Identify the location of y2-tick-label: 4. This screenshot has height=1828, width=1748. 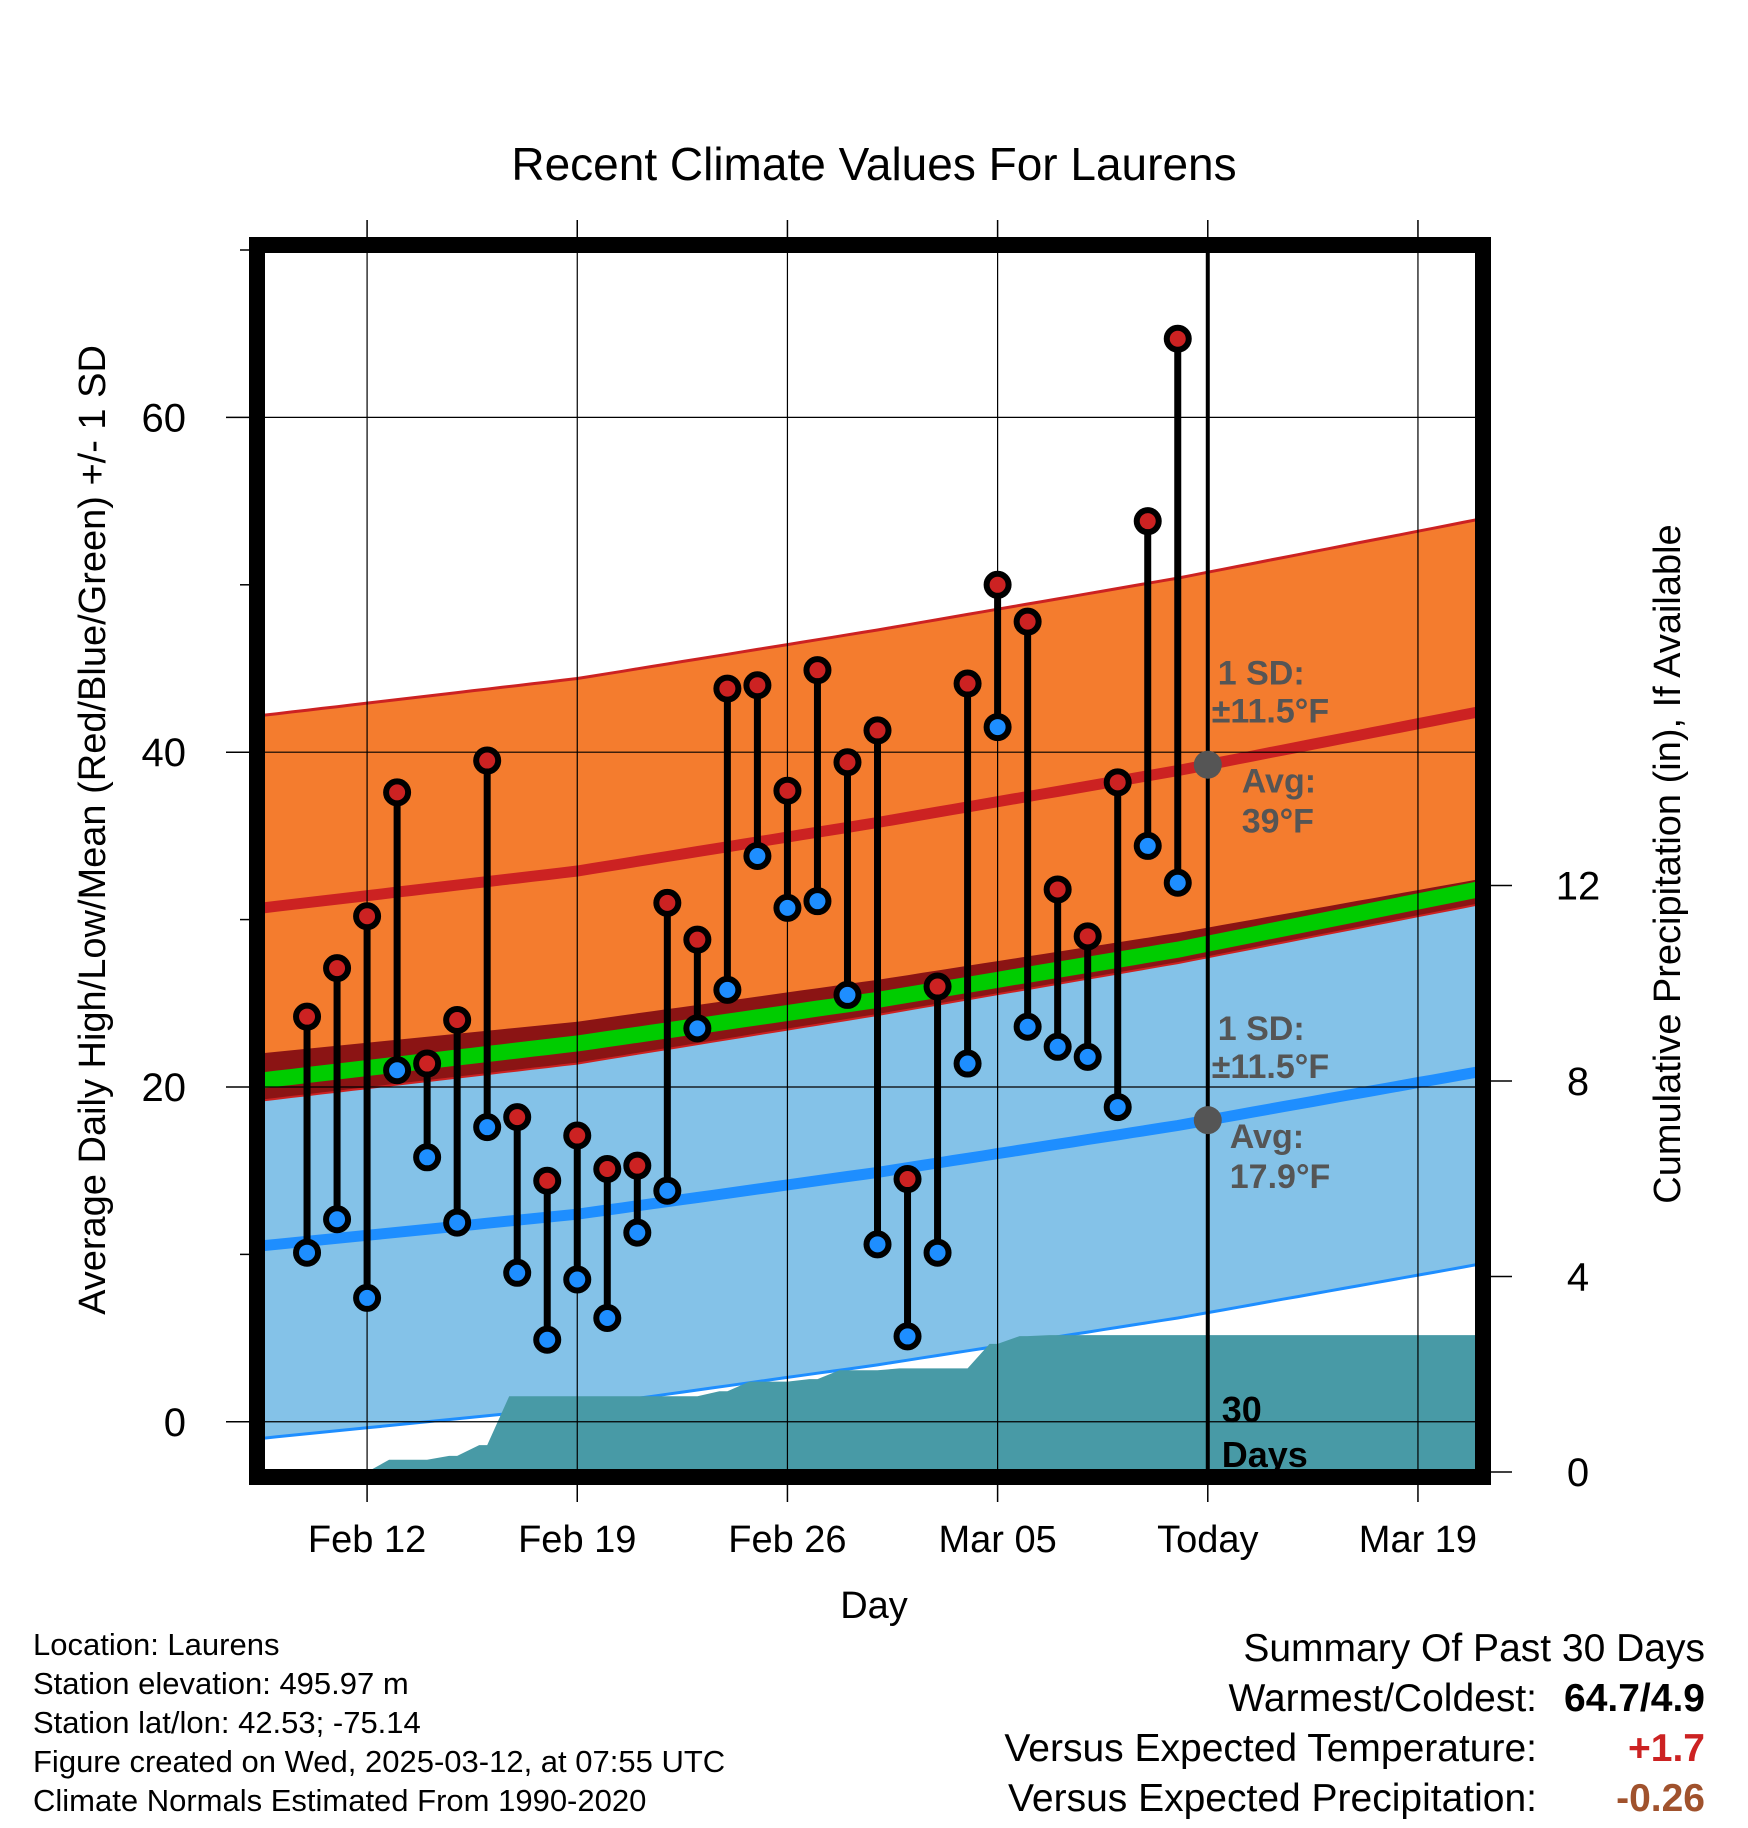
(1578, 1277).